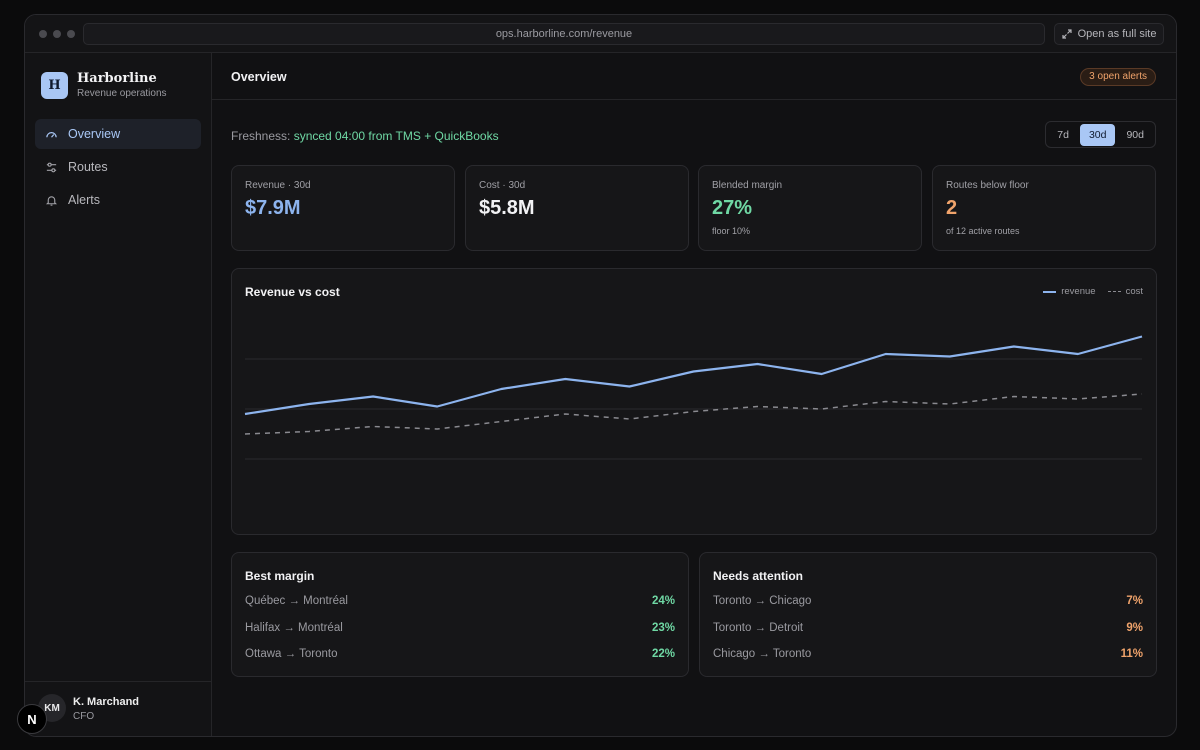  What do you see at coordinates (51, 134) in the screenshot?
I see `gauge-icon` at bounding box center [51, 134].